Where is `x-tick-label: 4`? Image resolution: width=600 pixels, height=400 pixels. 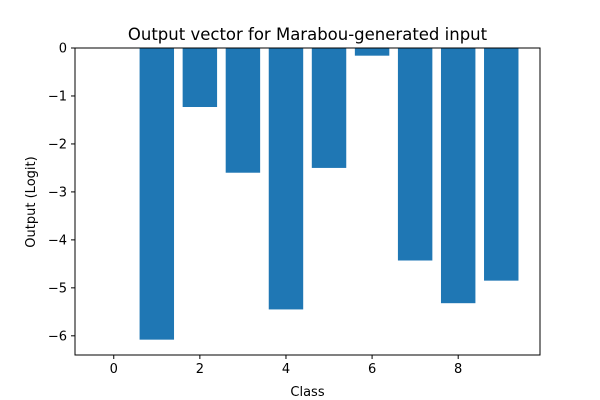 x-tick-label: 4 is located at coordinates (286, 369).